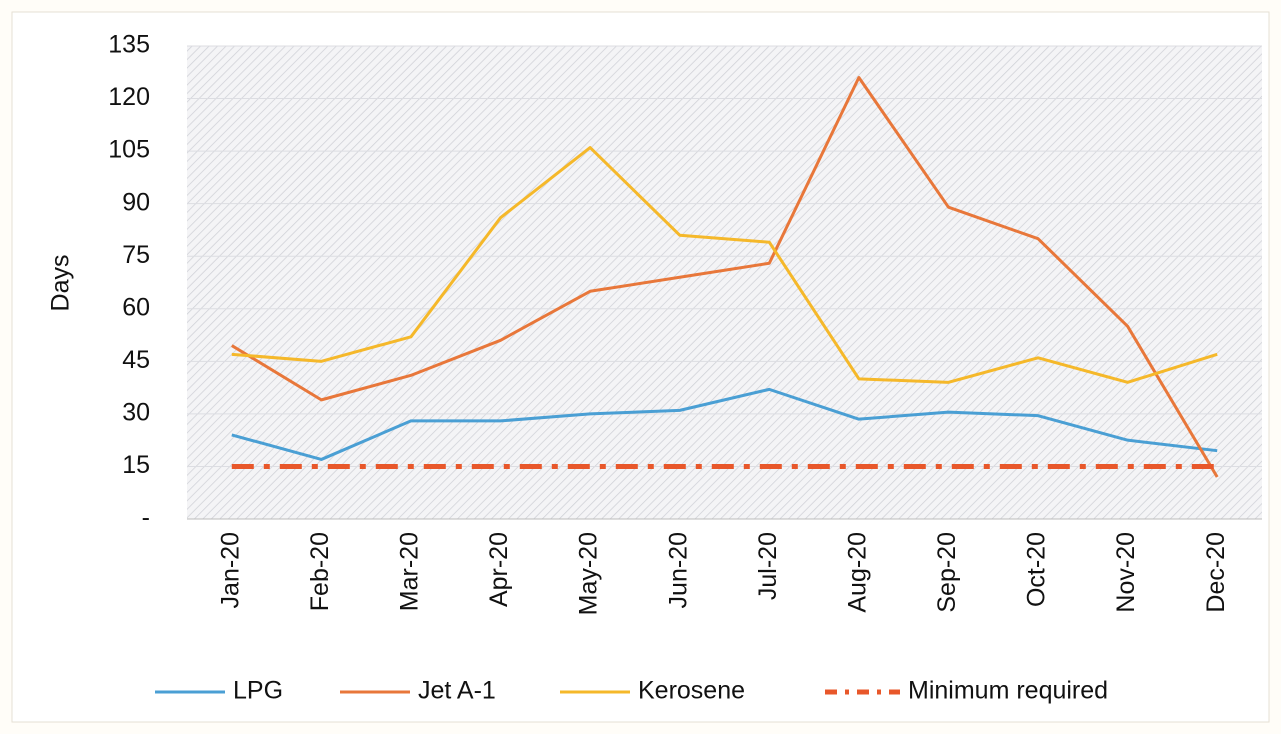  What do you see at coordinates (136, 465) in the screenshot?
I see `y-tick-label: 15` at bounding box center [136, 465].